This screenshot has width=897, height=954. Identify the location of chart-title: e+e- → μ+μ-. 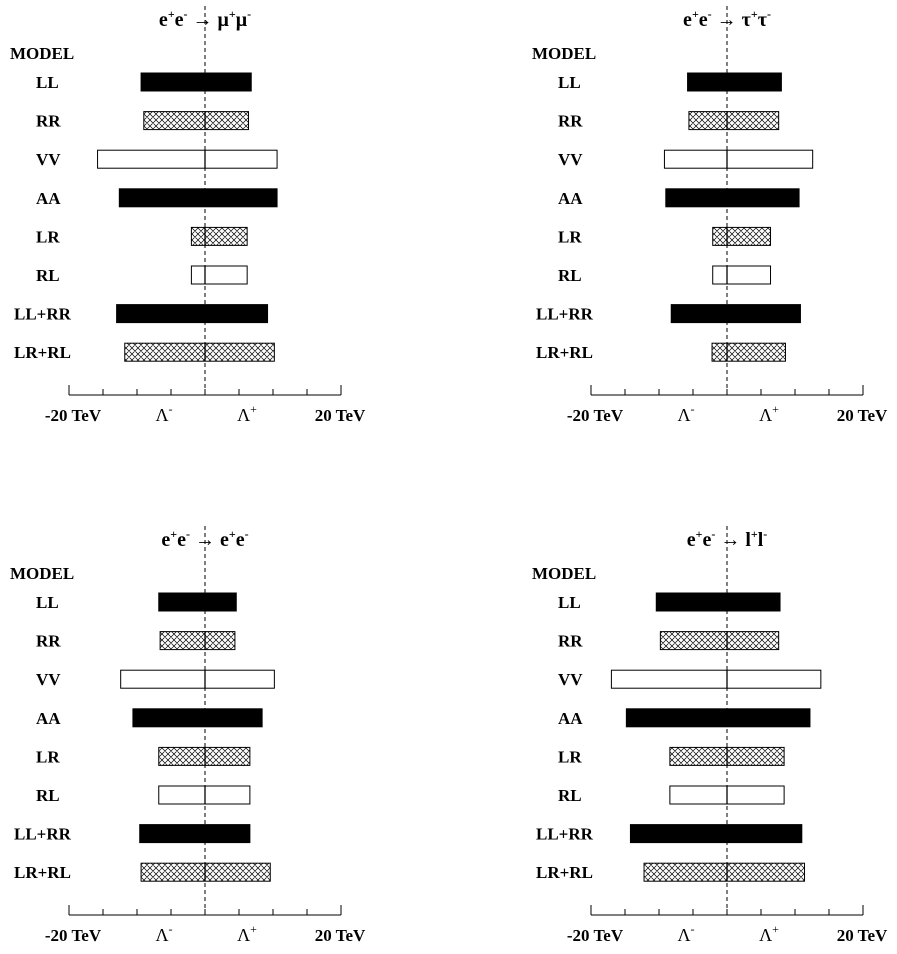
(205, 19).